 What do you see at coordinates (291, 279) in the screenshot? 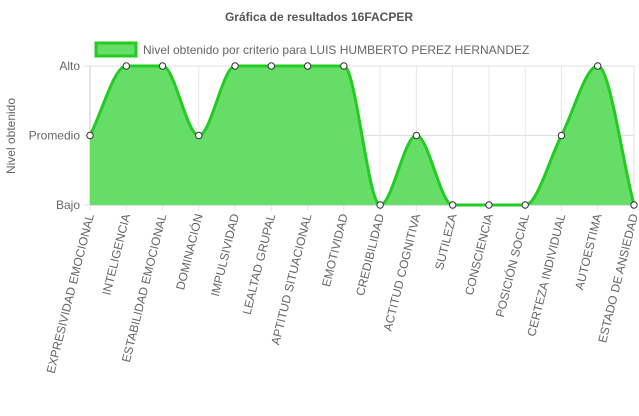
I see `x-tick-label: APTITUD SITUACIONAL` at bounding box center [291, 279].